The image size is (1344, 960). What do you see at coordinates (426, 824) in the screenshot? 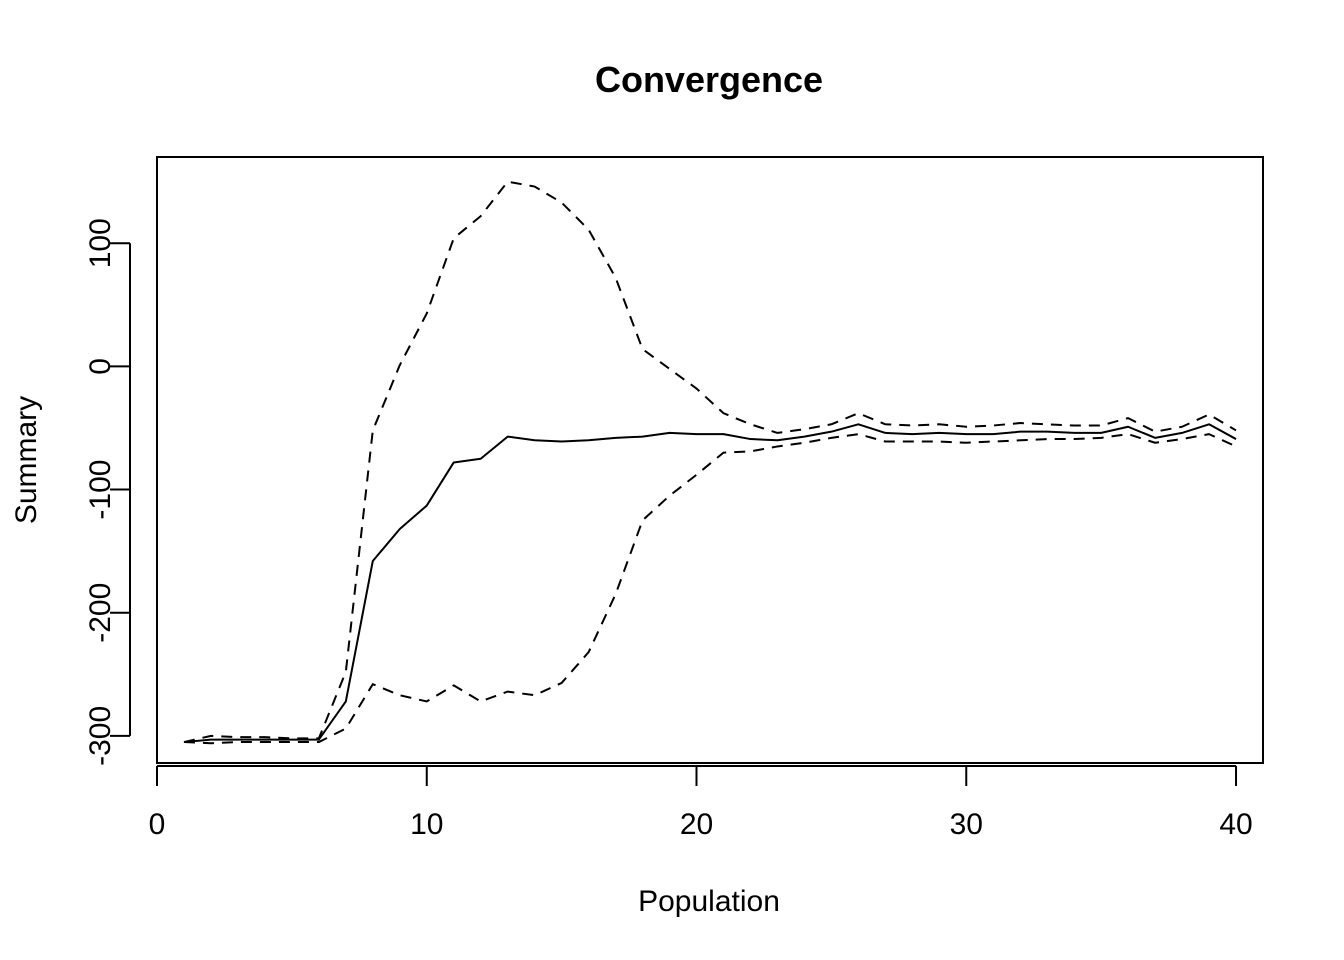
I see `x-tick-label: 10` at bounding box center [426, 824].